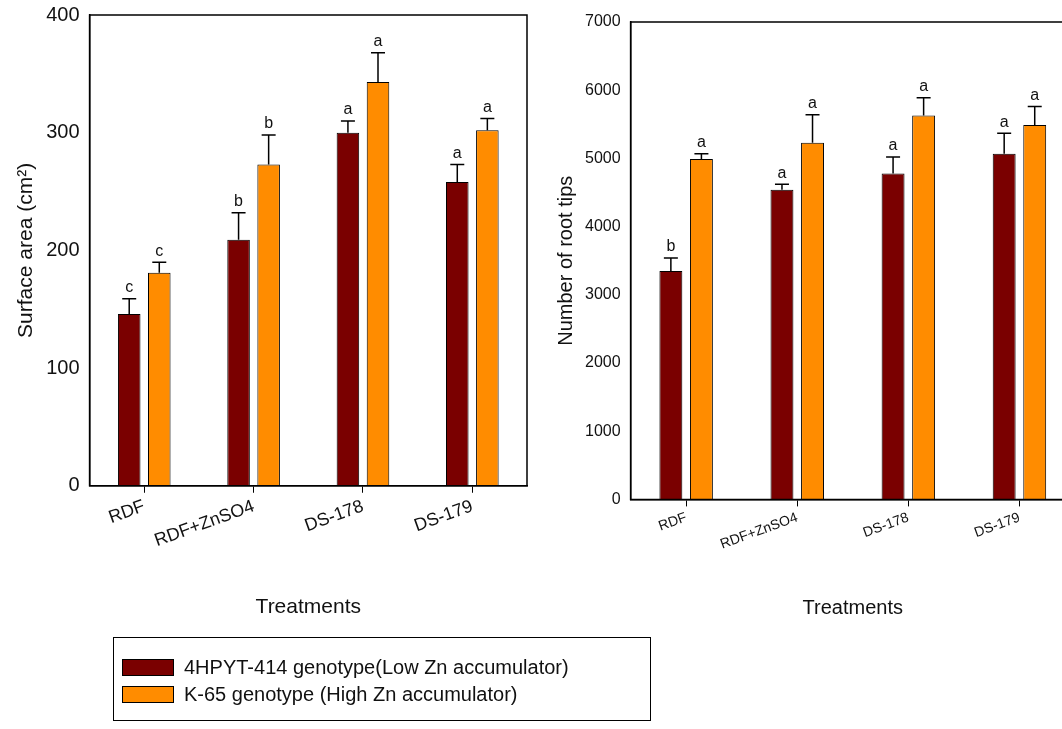  I want to click on y-tick-label: 2000, so click(603, 362).